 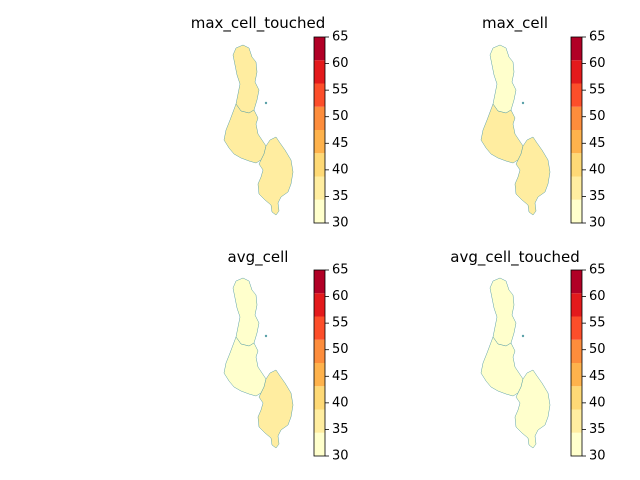 I want to click on panel-title: avg_cell_touched, so click(x=514, y=257).